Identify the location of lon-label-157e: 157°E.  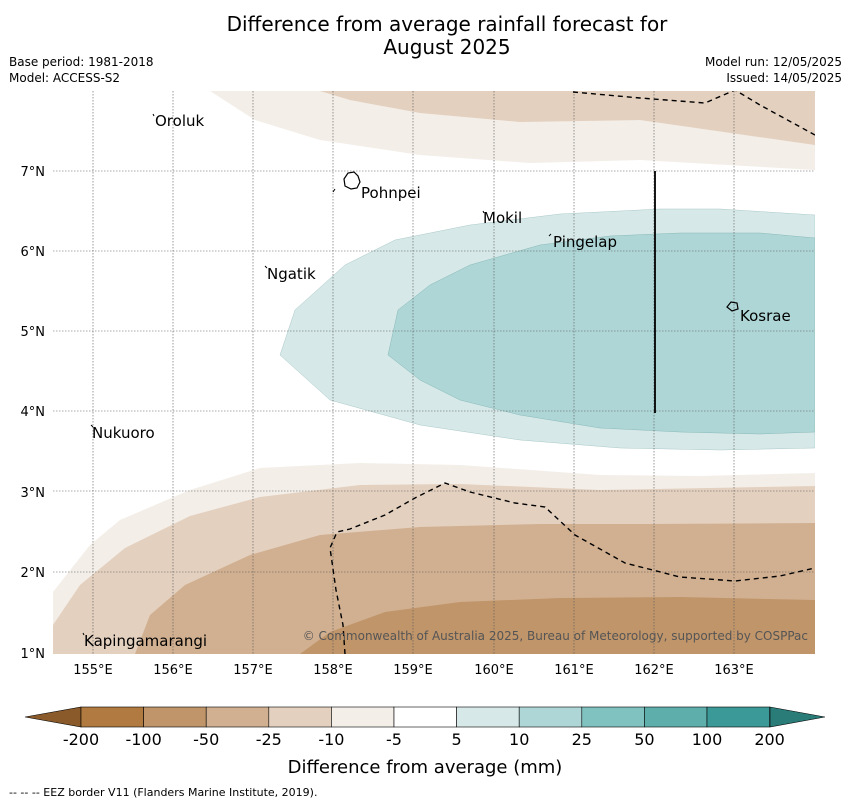
(253, 670).